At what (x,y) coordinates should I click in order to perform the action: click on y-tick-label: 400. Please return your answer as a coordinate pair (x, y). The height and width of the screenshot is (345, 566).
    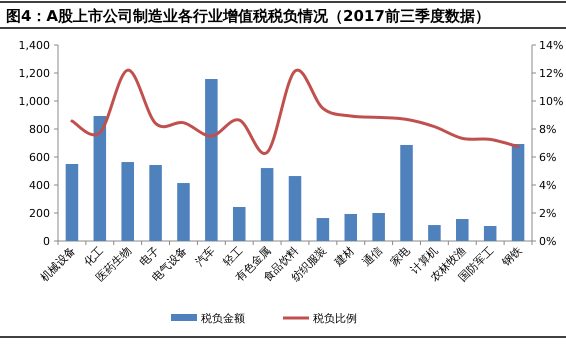
    Looking at the image, I should click on (39, 185).